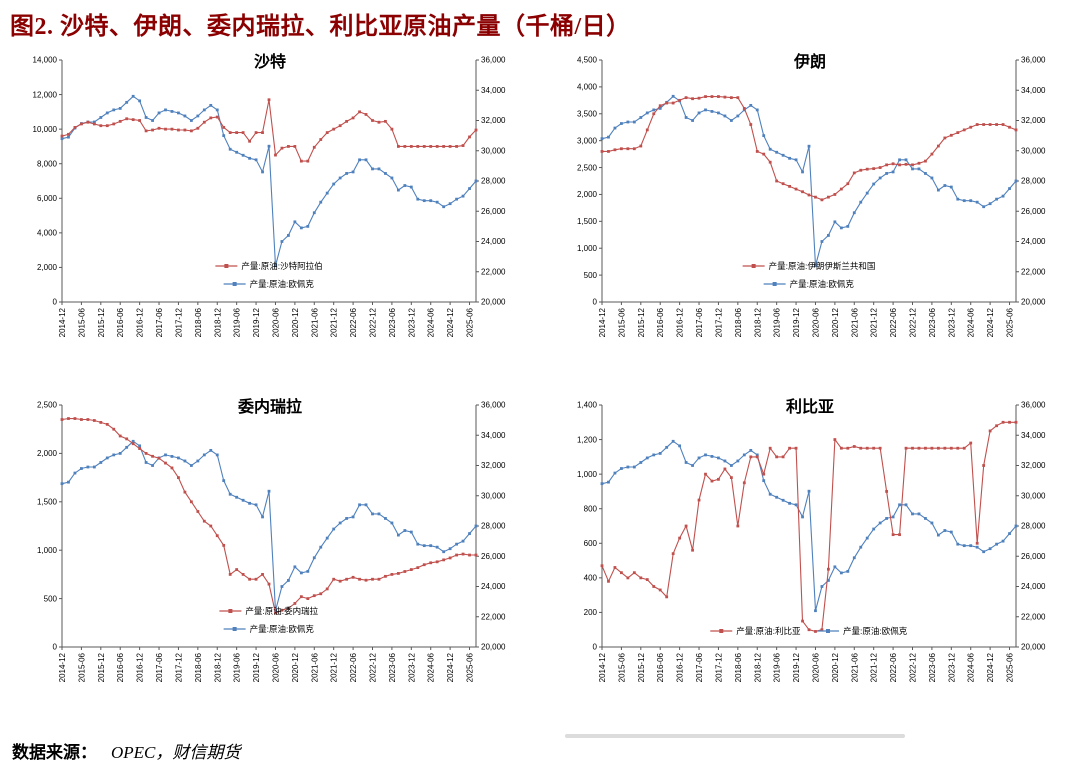  I want to click on svg-text: 产量:原油:欧佩克, so click(875, 631).